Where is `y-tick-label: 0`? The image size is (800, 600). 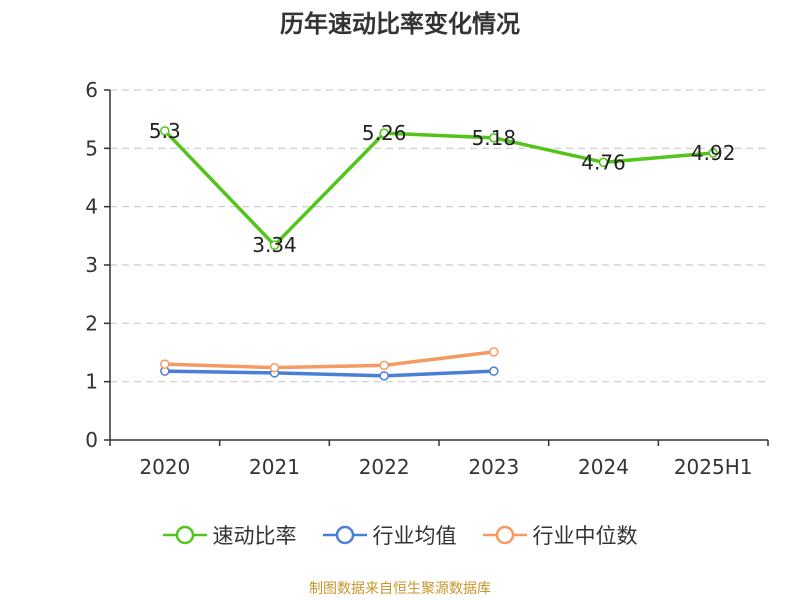 y-tick-label: 0 is located at coordinates (91, 440).